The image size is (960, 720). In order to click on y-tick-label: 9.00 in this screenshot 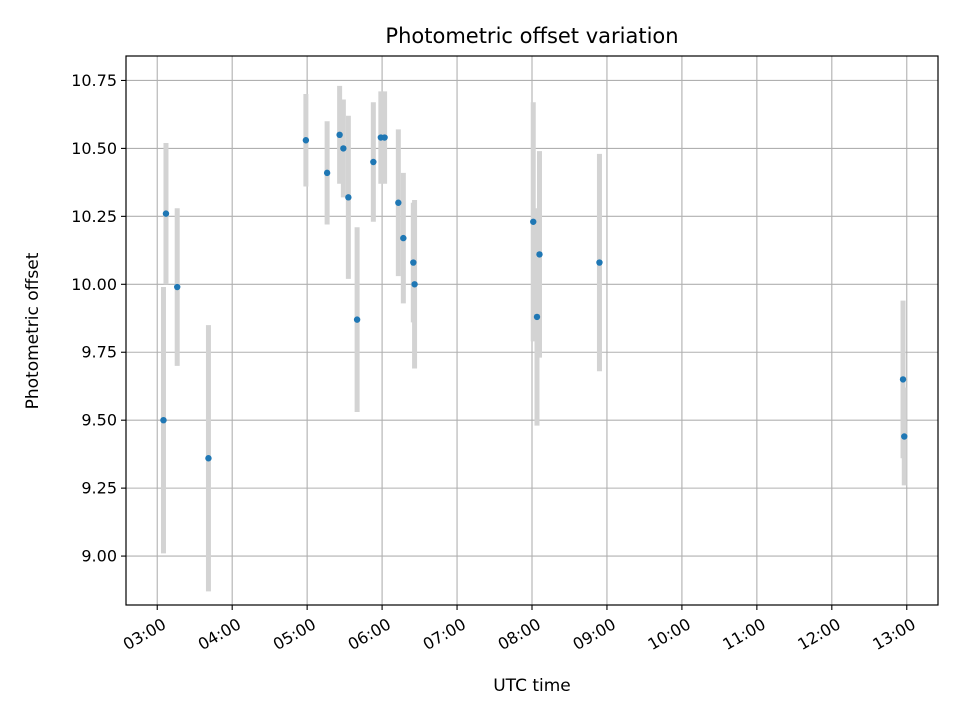, I will do `click(99, 556)`.